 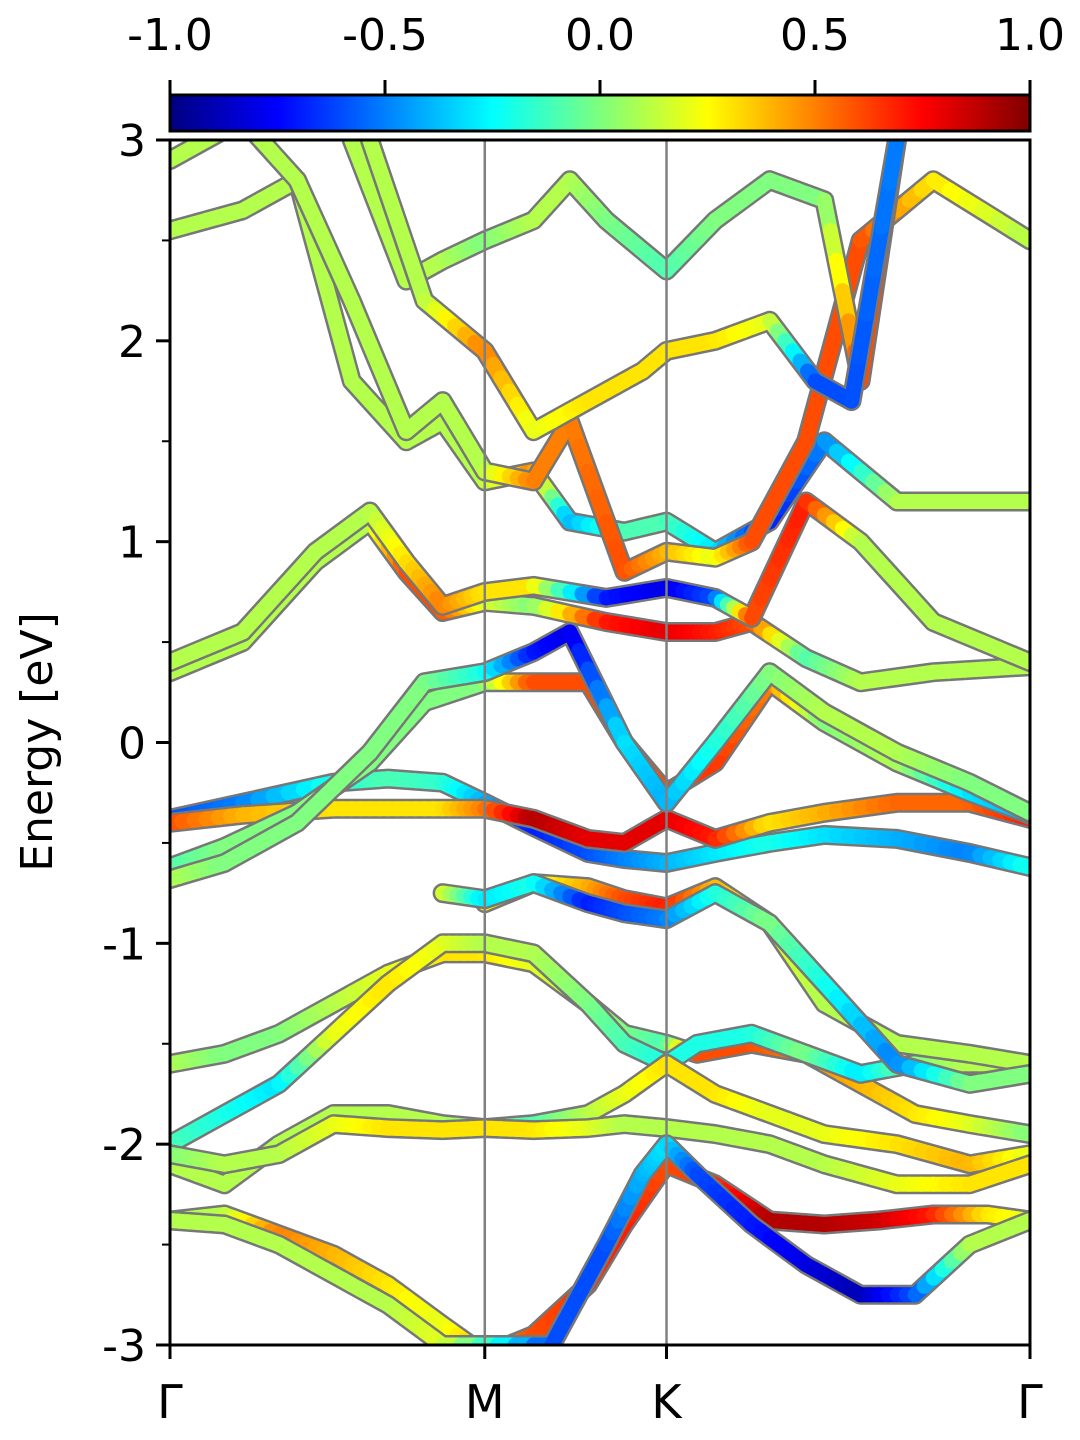 I want to click on colorbar: -1.0 -0.5 0.0 0.5 1.0, so click(x=596, y=71).